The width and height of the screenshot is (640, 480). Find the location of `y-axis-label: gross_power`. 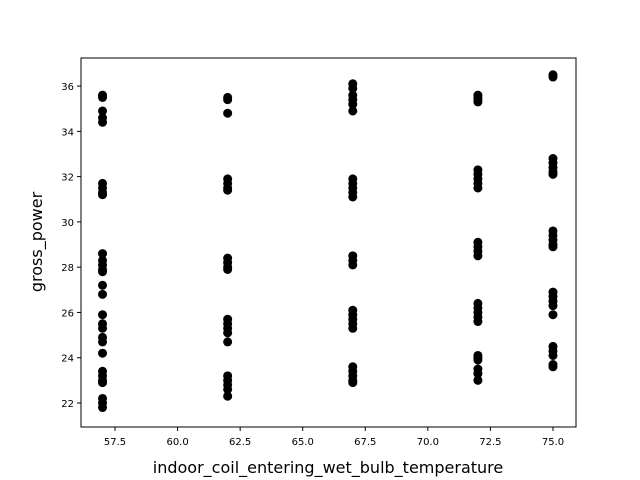

y-axis-label: gross_power is located at coordinates (37, 241).